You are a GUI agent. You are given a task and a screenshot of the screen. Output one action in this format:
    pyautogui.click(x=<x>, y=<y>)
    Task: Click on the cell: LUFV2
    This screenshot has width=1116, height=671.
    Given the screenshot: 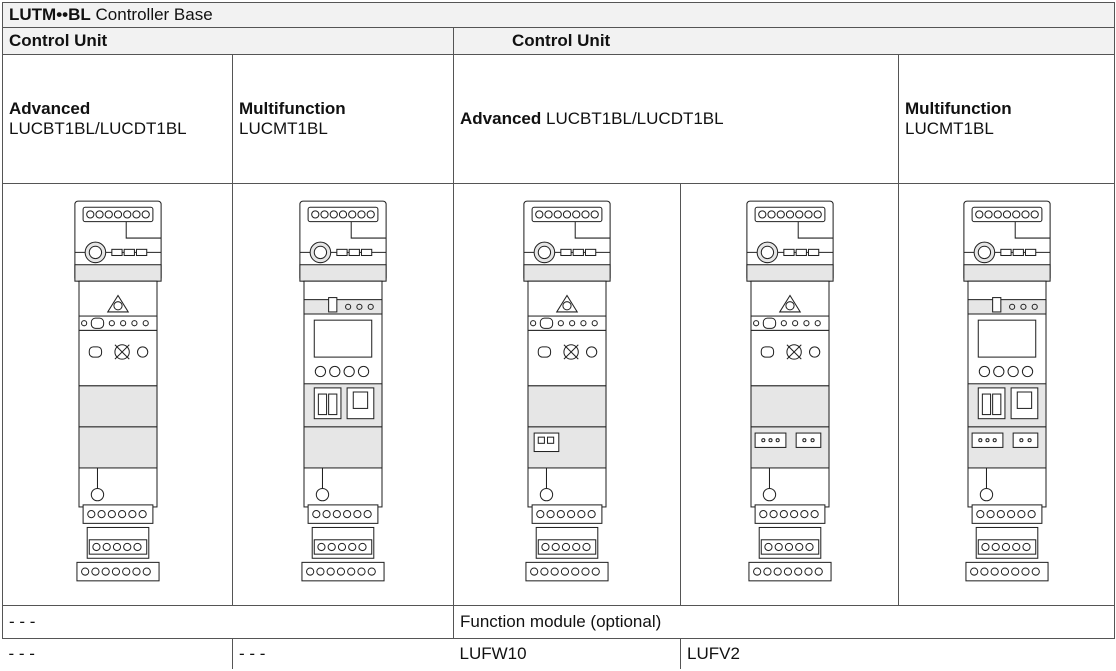 What is the action you would take?
    pyautogui.click(x=789, y=653)
    